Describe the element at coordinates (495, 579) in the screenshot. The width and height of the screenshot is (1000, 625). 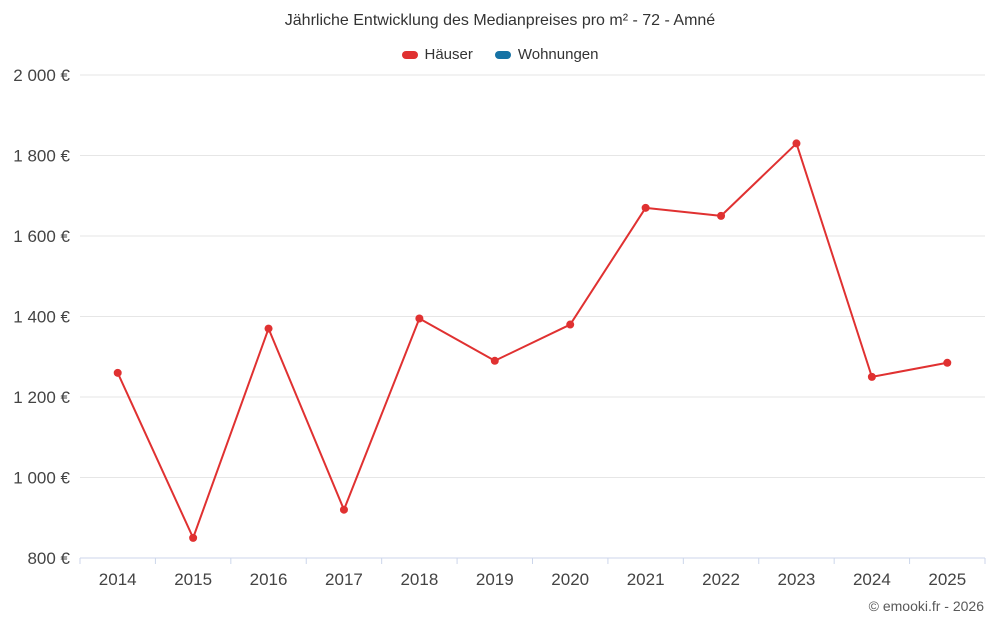
I see `x-axis-label: 2019` at that location.